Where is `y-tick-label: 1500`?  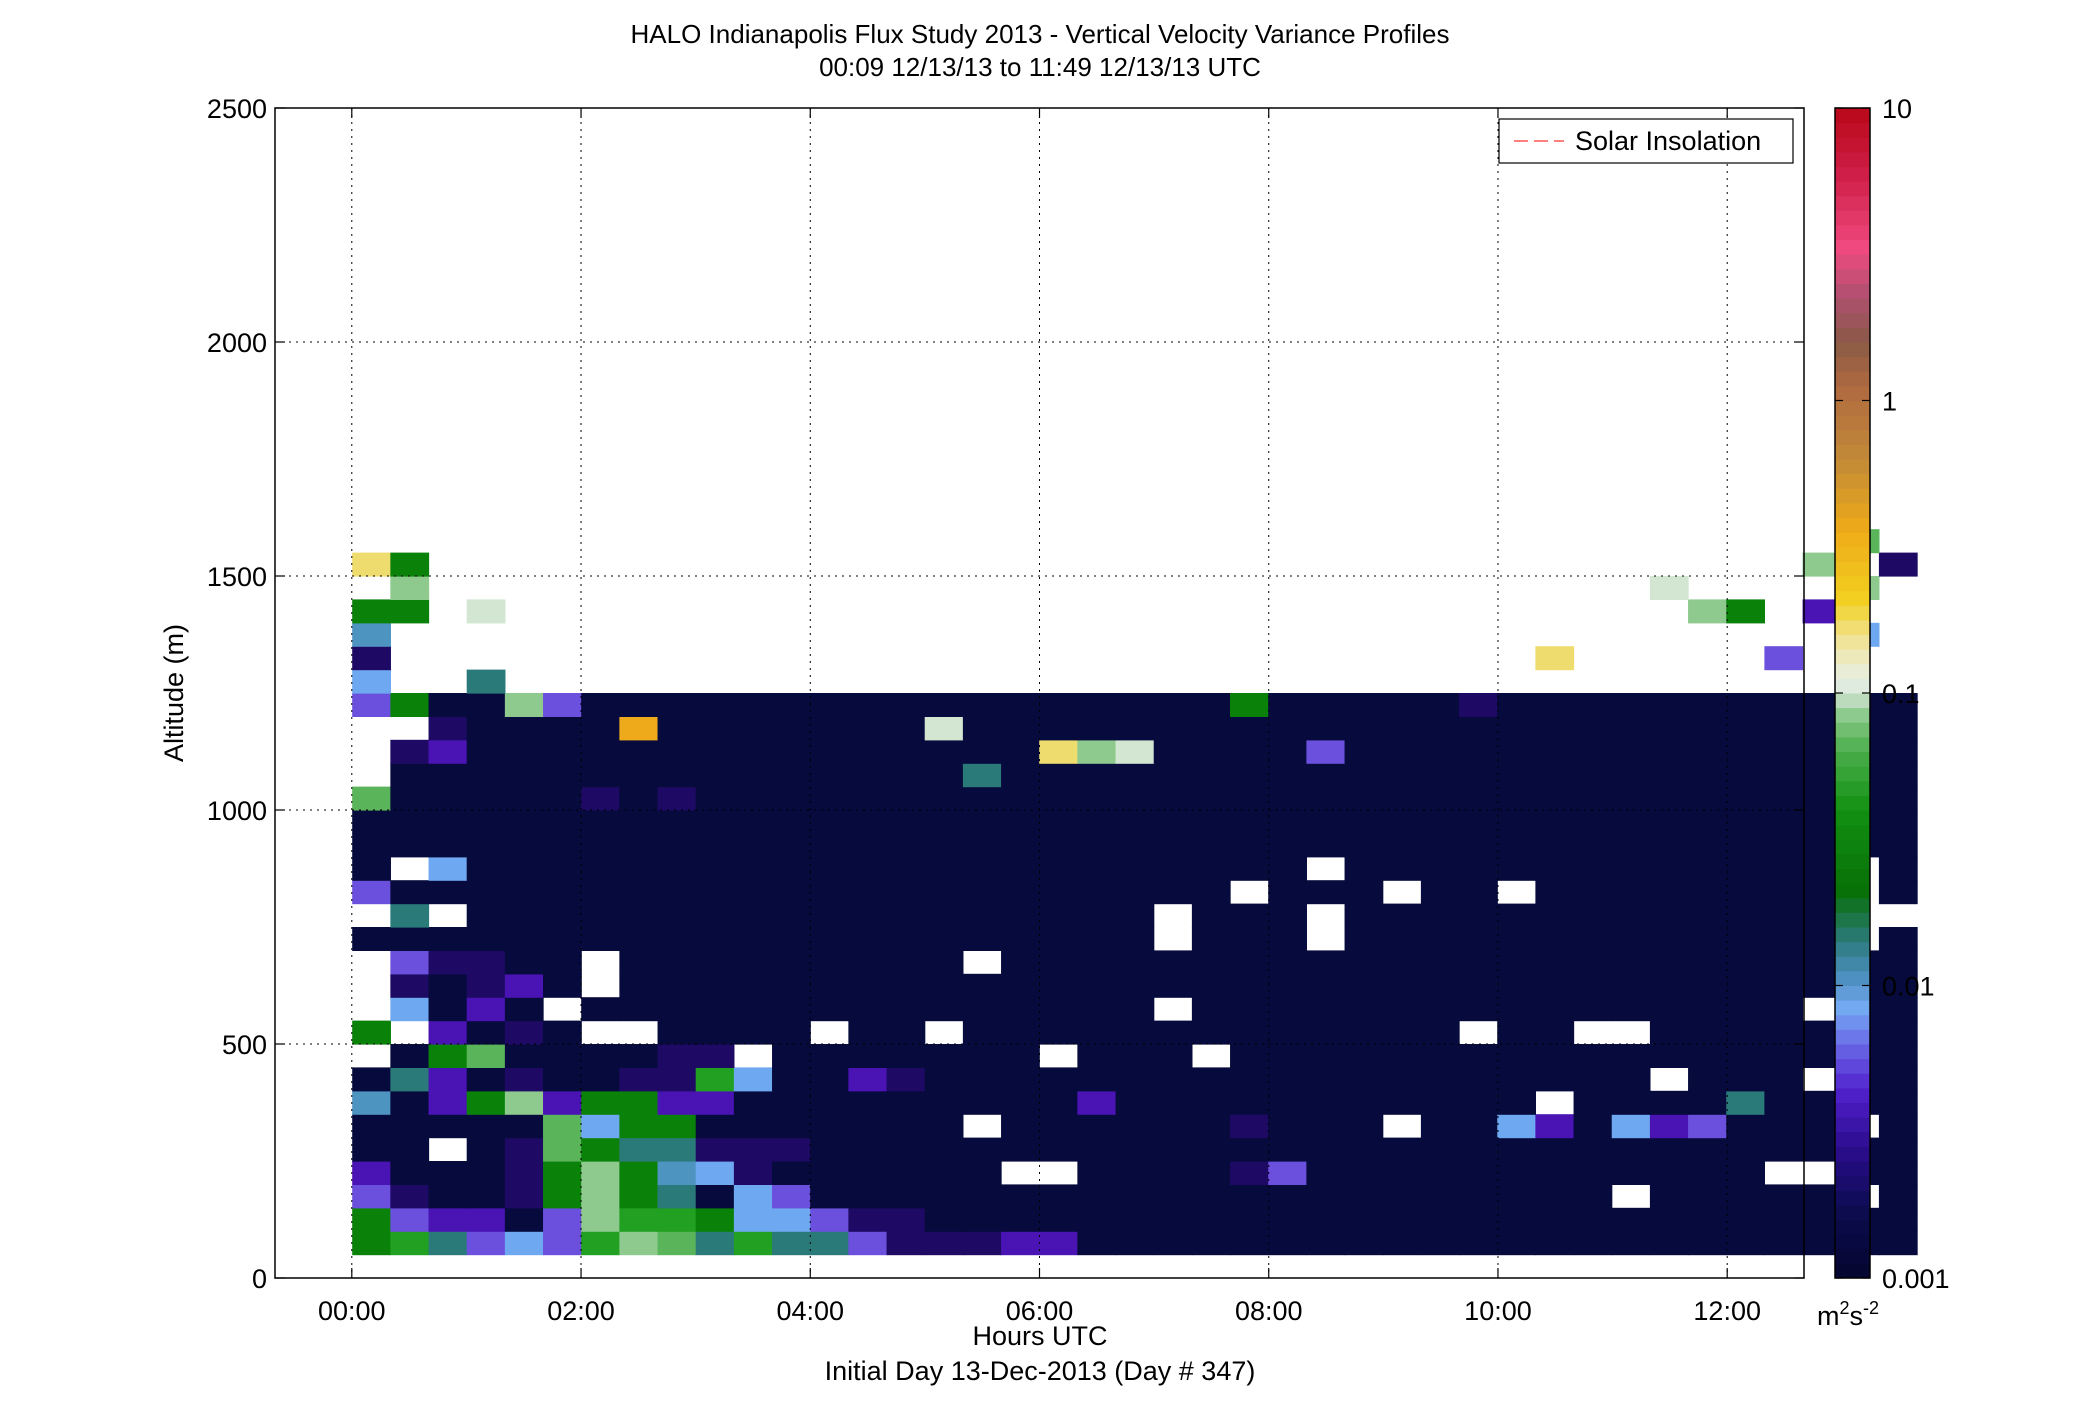
y-tick-label: 1500 is located at coordinates (237, 577).